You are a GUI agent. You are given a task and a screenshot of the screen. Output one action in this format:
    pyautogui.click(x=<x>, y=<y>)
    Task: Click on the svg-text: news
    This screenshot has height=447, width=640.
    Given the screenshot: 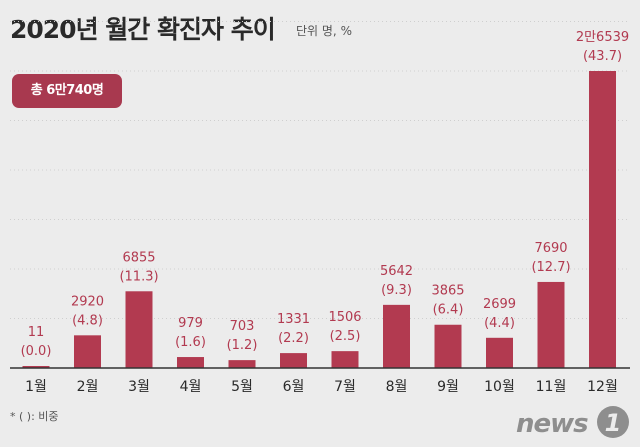 What is the action you would take?
    pyautogui.click(x=552, y=424)
    